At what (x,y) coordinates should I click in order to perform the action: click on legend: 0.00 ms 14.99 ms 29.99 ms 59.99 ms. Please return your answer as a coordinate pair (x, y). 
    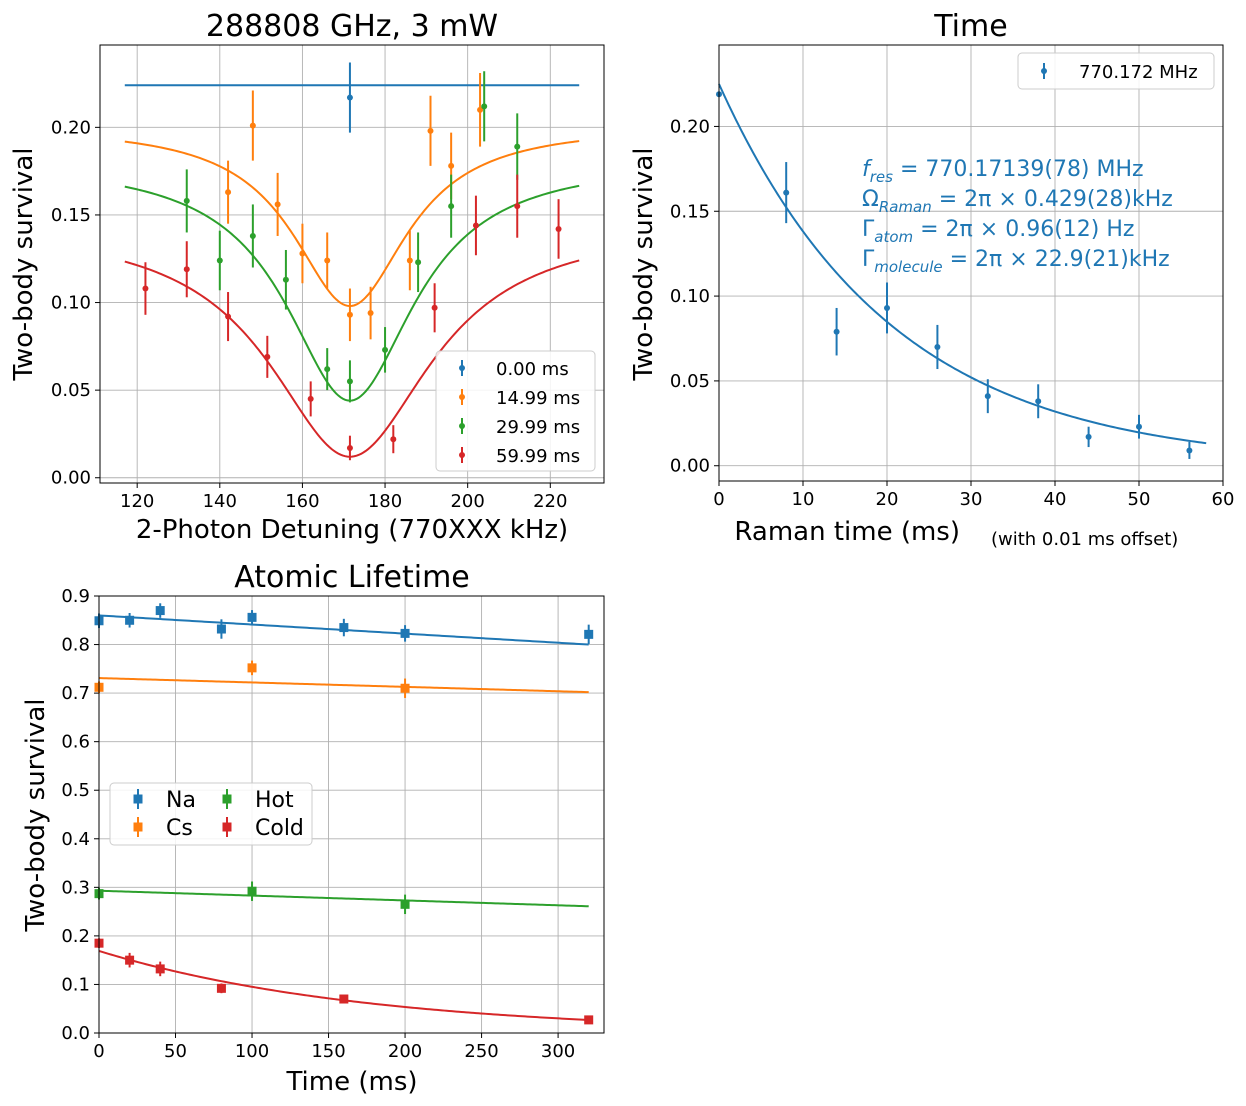
    Looking at the image, I should click on (515, 411).